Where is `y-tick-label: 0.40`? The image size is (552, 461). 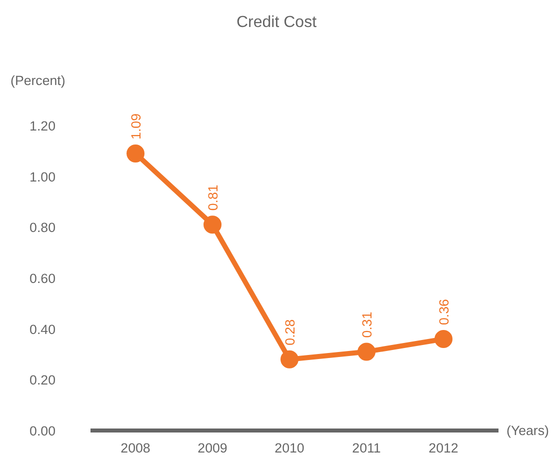 y-tick-label: 0.40 is located at coordinates (43, 329).